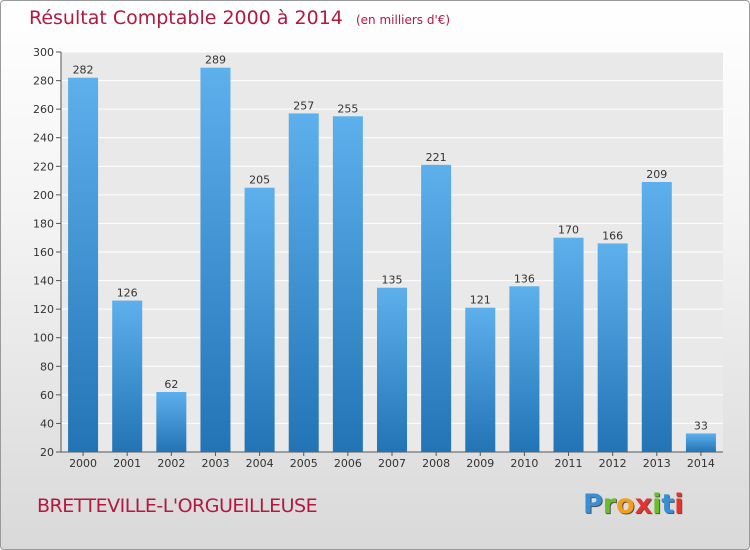 The image size is (750, 550). What do you see at coordinates (43, 252) in the screenshot?
I see `y-tick-label: 160` at bounding box center [43, 252].